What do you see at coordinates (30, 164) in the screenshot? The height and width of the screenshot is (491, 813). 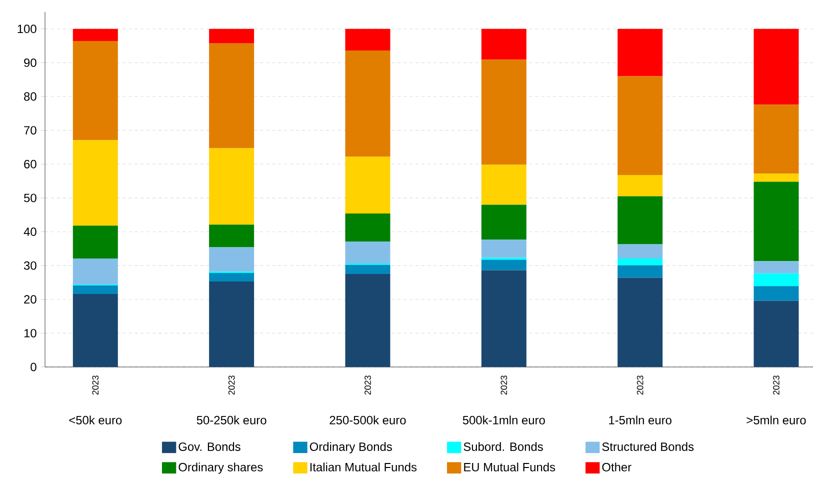 I see `y-tick-label: 60` at bounding box center [30, 164].